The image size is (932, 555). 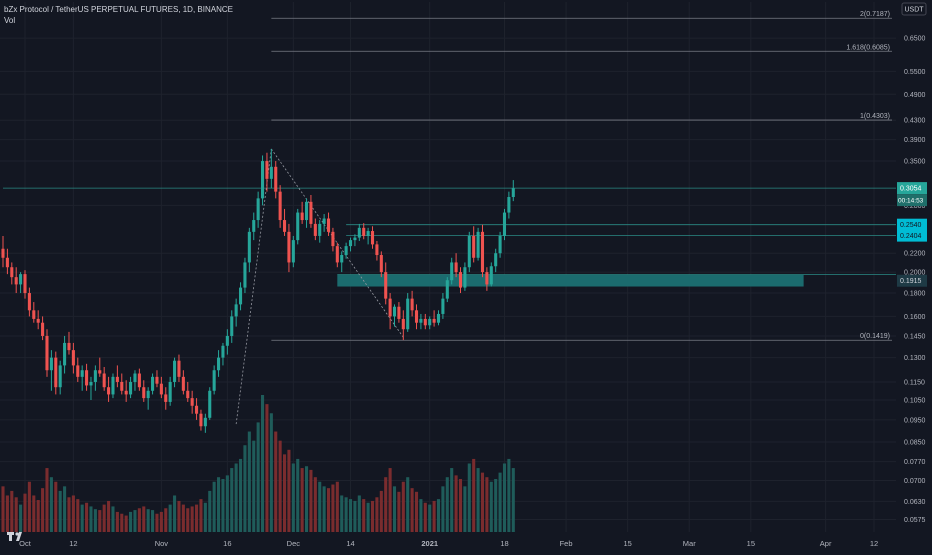 What do you see at coordinates (566, 543) in the screenshot?
I see `time-tick-label: Feb` at bounding box center [566, 543].